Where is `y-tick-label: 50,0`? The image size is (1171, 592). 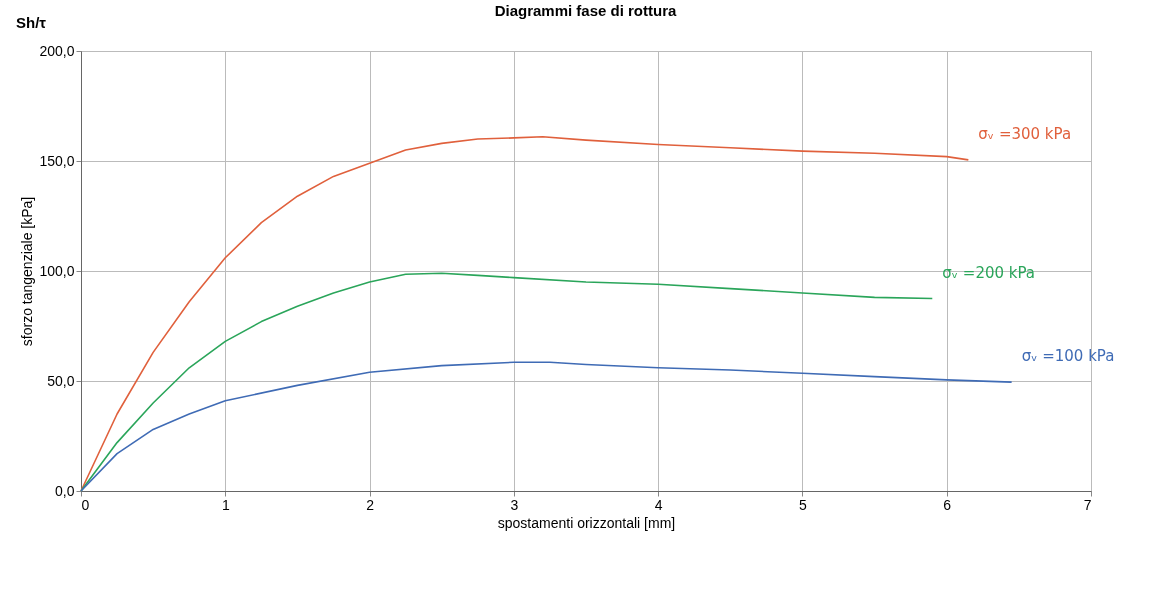
y-tick-label: 50,0 is located at coordinates (61, 380).